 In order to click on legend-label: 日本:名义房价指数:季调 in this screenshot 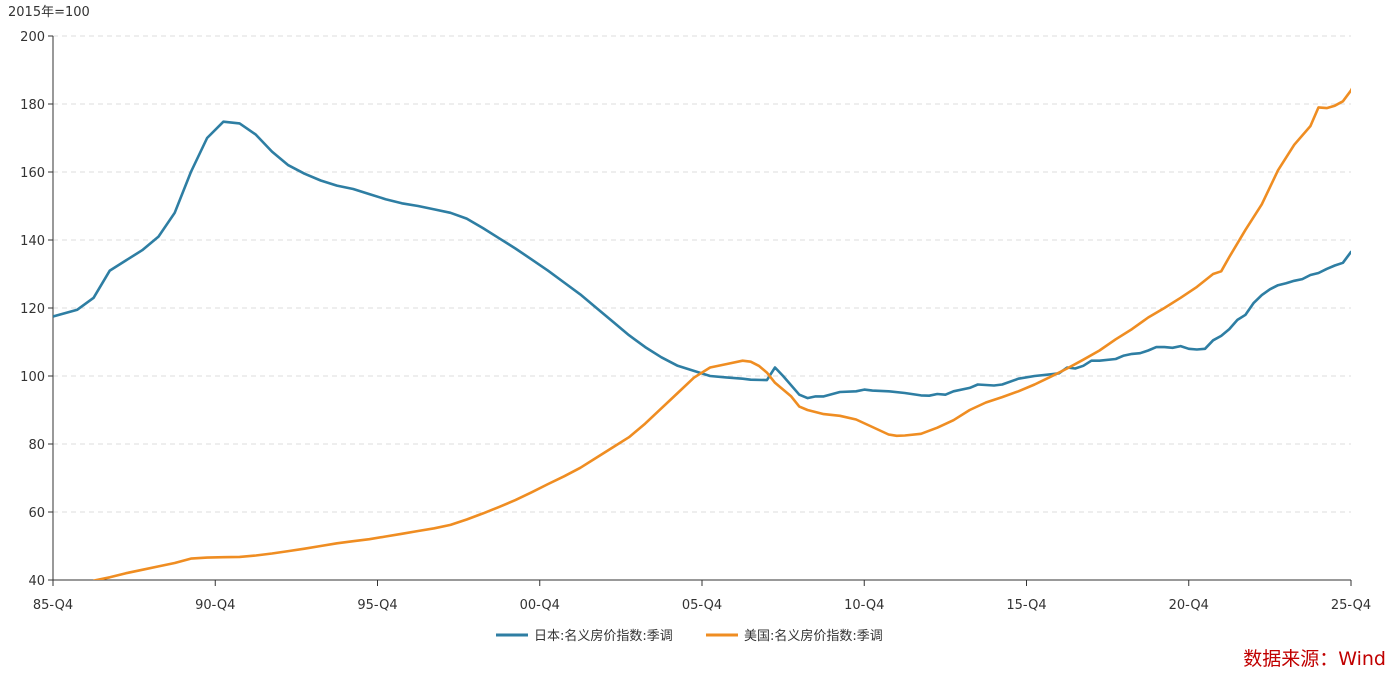, I will do `click(603, 636)`.